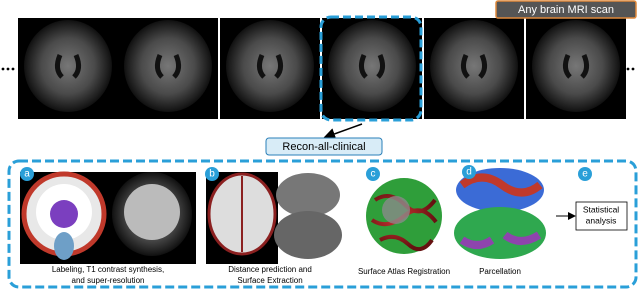 Image resolution: width=640 pixels, height=294 pixels. I want to click on panel-letter: d, so click(469, 172).